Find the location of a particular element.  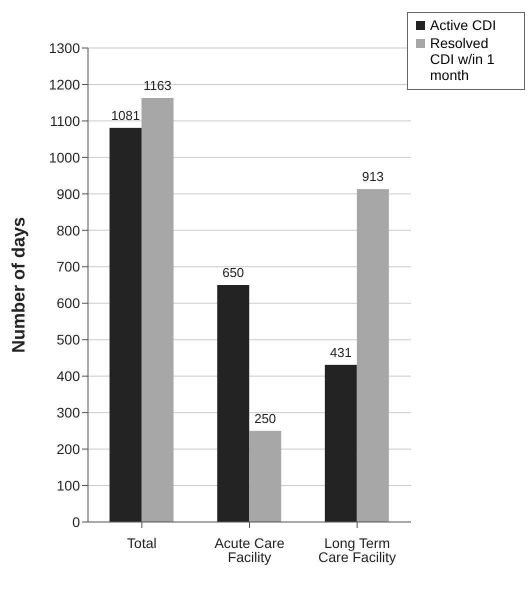

x-tick-label: Acute Care Facility is located at coordinates (249, 549).